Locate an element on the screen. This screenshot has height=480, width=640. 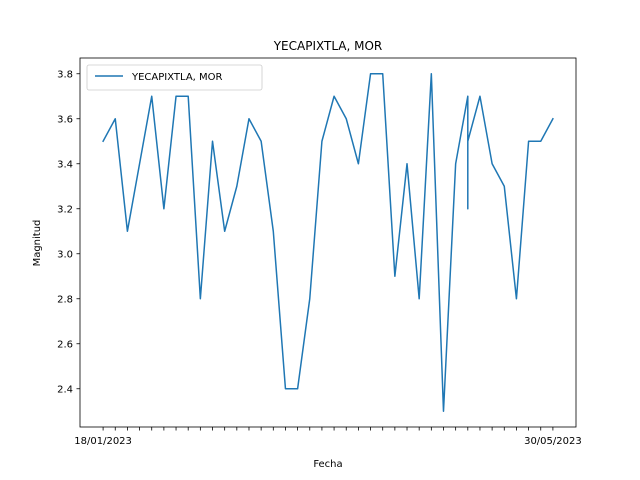
y-tick-label: 3.4 is located at coordinates (65, 164).